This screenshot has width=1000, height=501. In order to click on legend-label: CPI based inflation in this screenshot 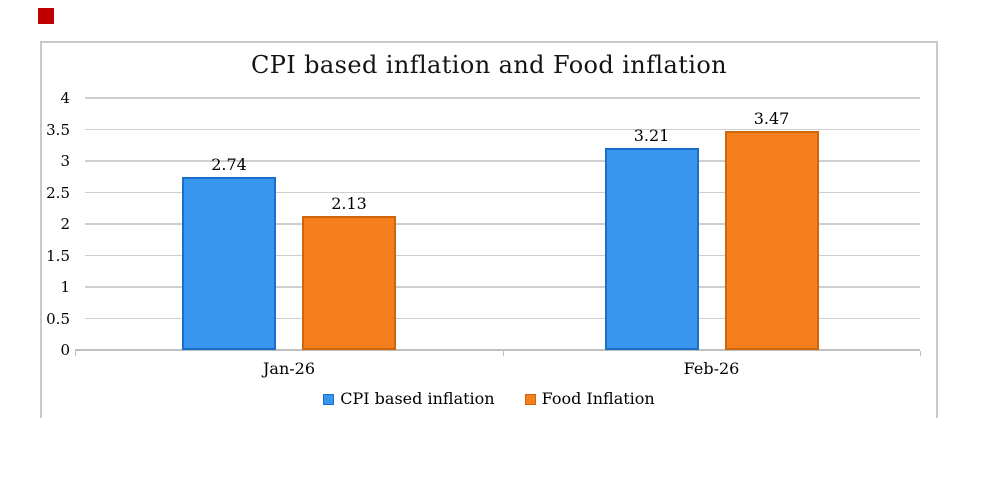, I will do `click(417, 398)`.